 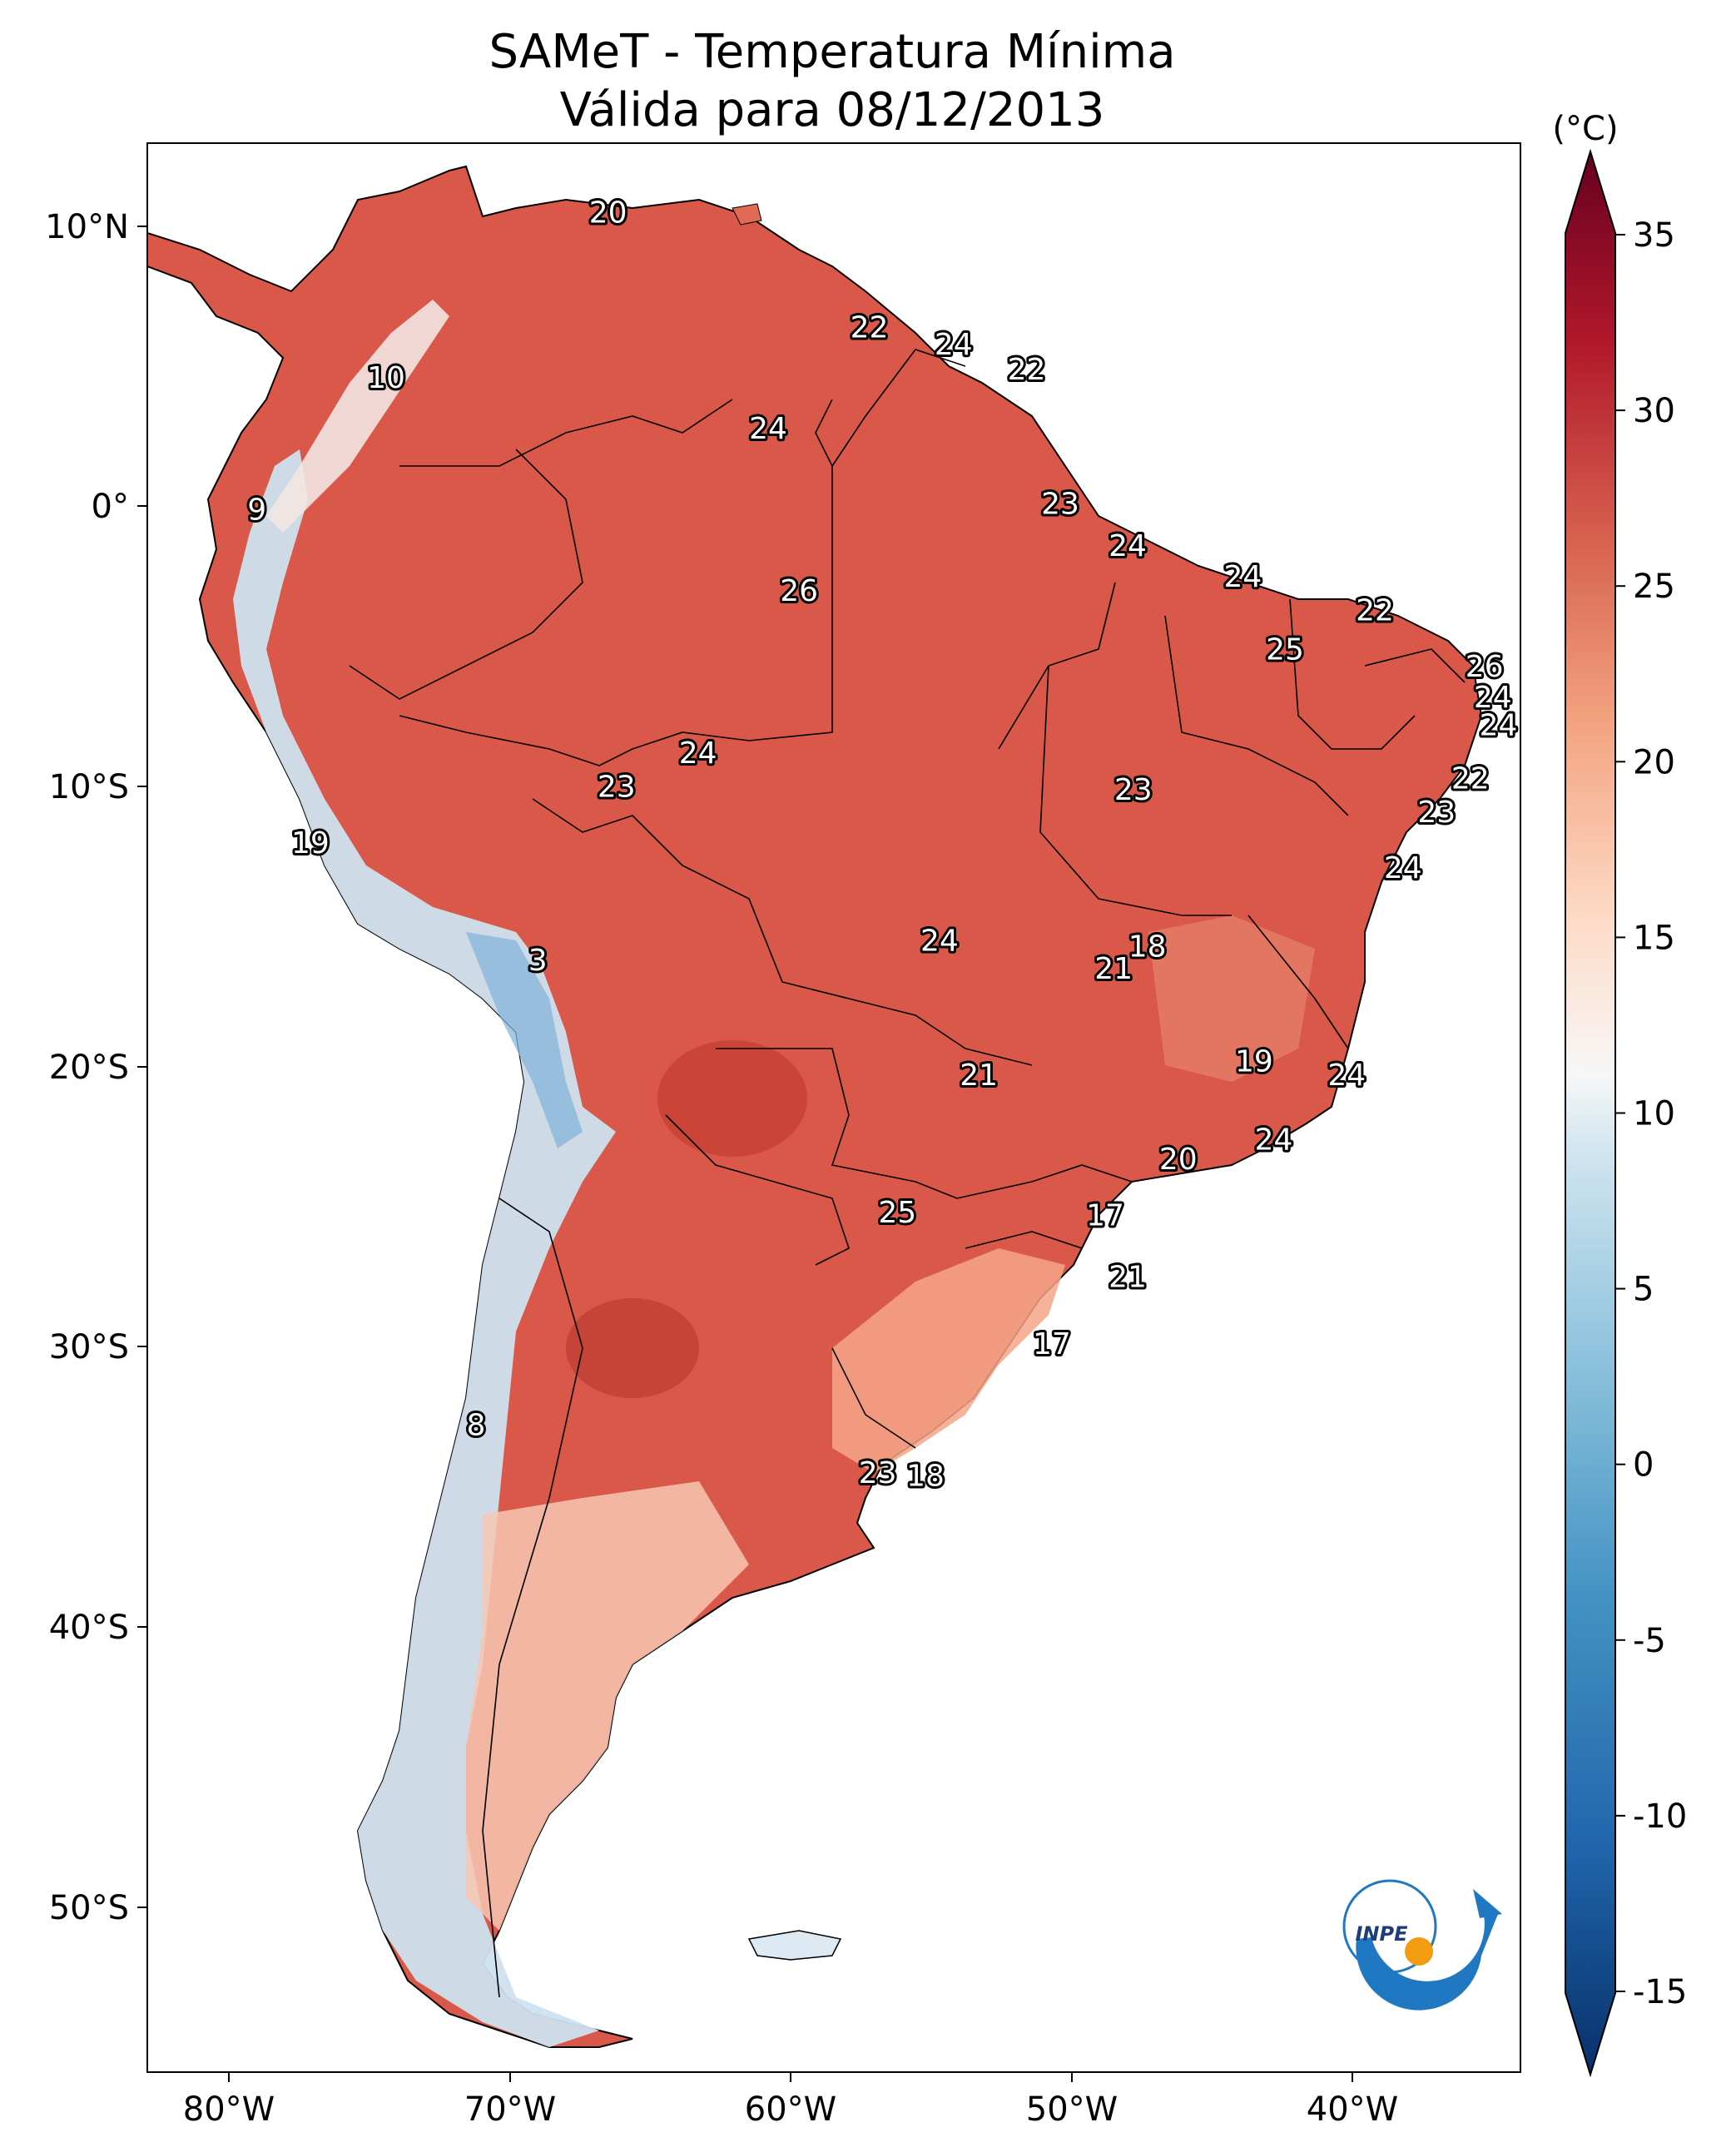 I want to click on temperature-label: 8, so click(x=477, y=1426).